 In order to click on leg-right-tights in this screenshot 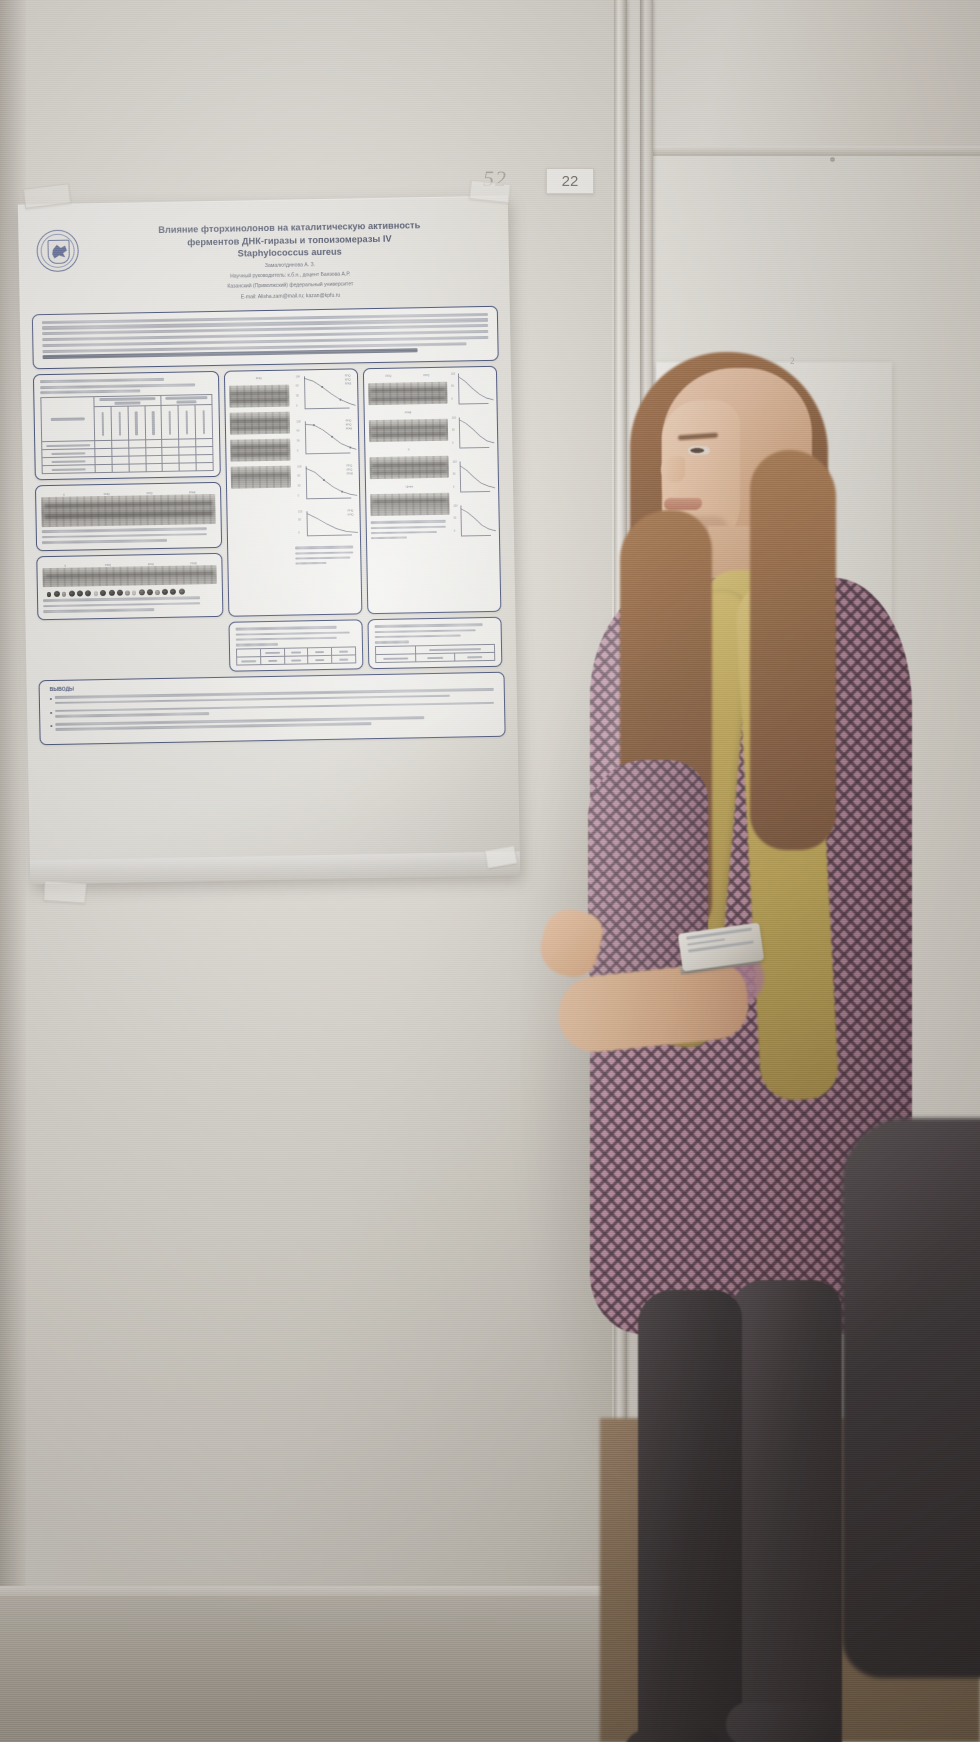, I will do `click(786, 1511)`.